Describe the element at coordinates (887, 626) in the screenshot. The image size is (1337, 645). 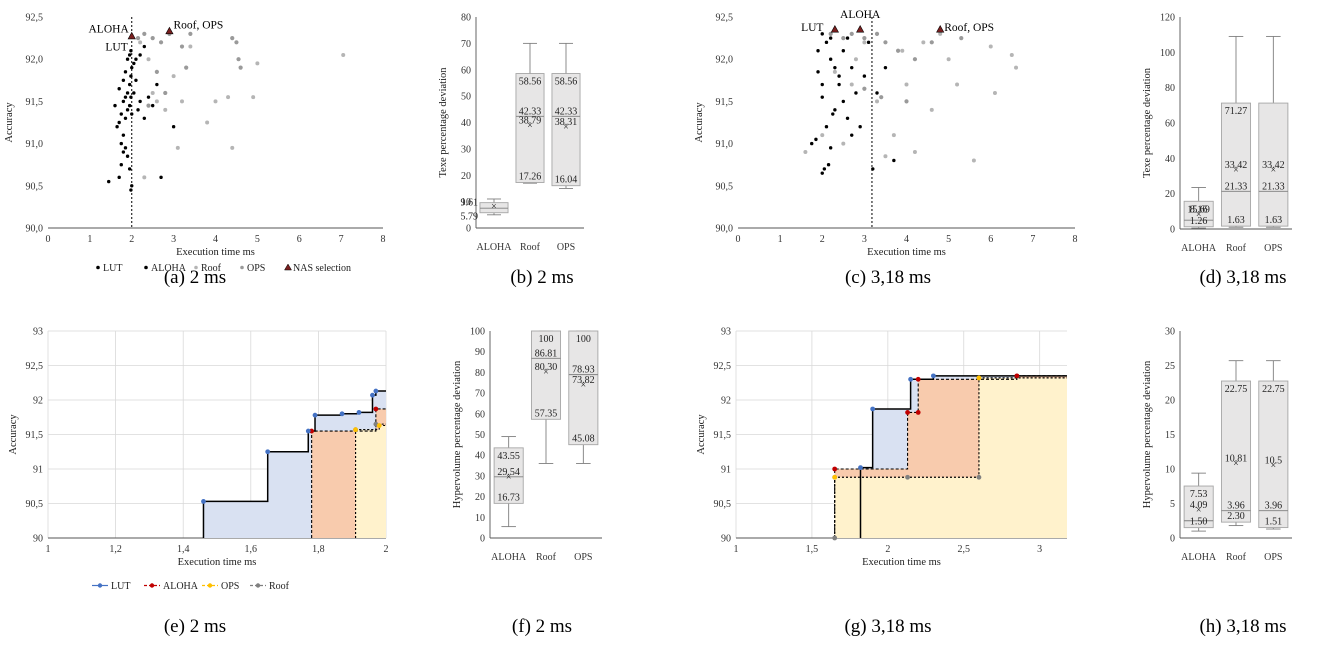
I see `panel-caption: (g) 3,18 ms` at that location.